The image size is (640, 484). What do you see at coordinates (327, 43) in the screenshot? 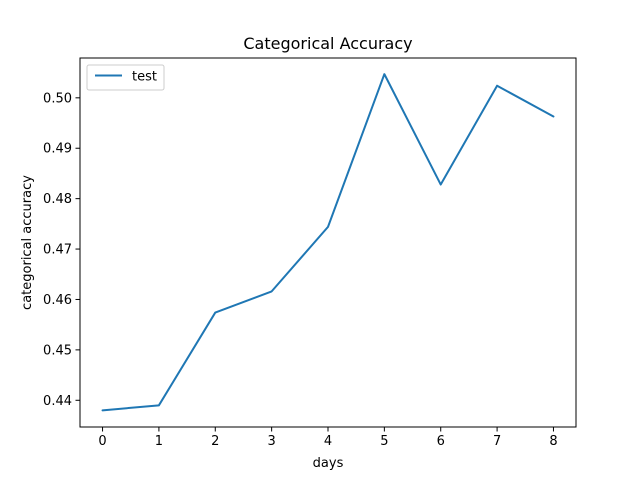
I see `chart-title: Categorical Accuracy` at bounding box center [327, 43].